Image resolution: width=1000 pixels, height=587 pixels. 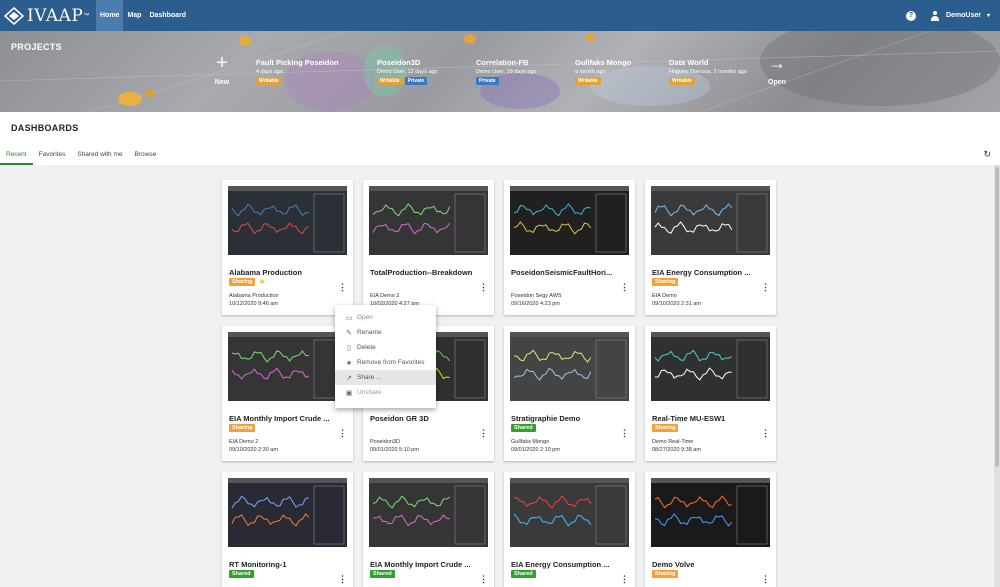 I want to click on project-card: Gullfaks Mongo a month ago Writable, so click(x=603, y=71).